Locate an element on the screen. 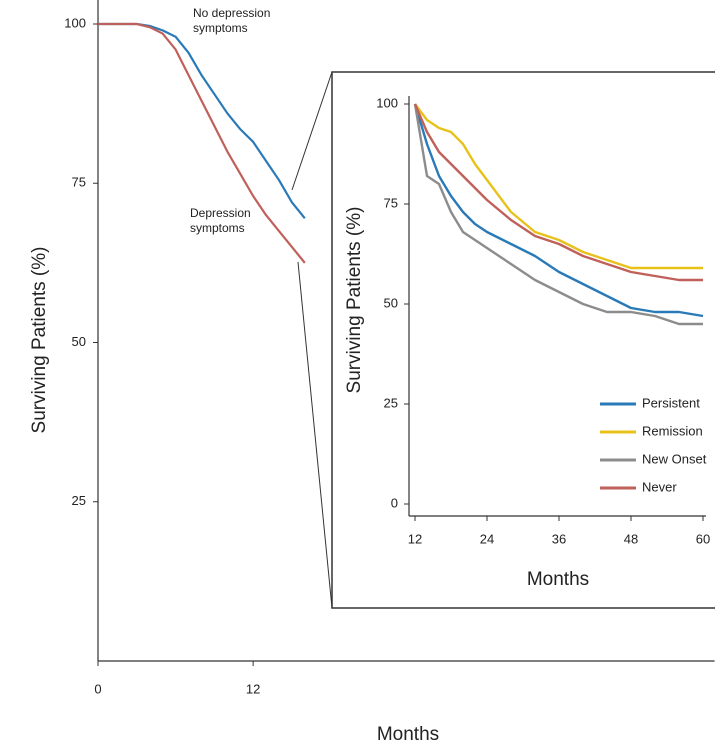  series-annotation-text: Depression symptoms is located at coordinates (220, 220).